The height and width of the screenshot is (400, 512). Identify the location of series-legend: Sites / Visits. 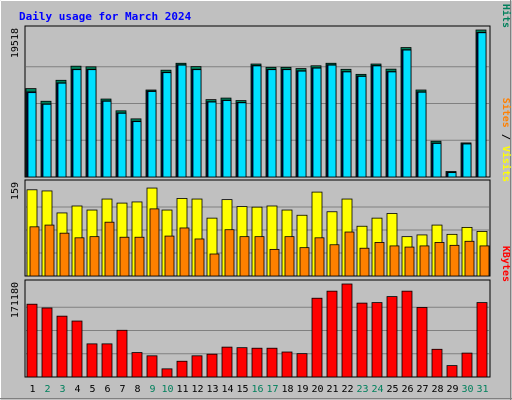
(506, 140).